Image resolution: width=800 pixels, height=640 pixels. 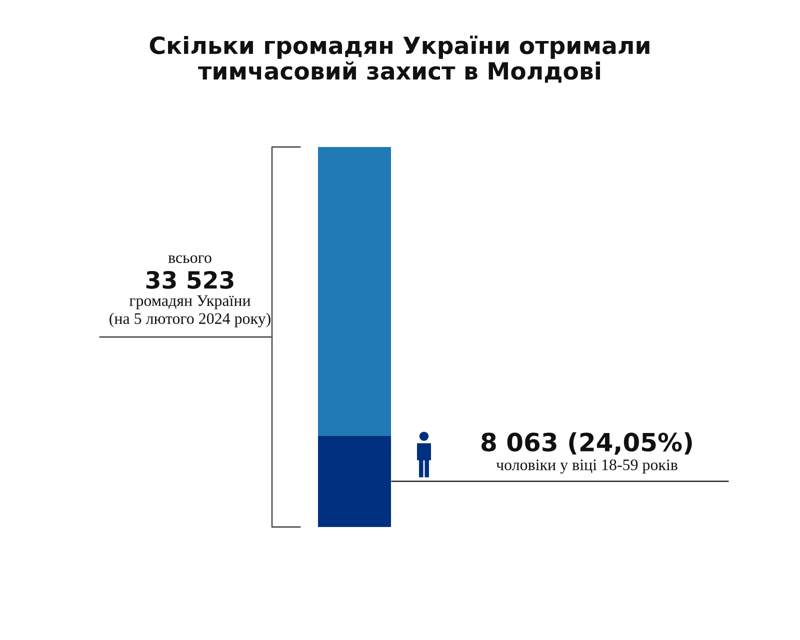 What do you see at coordinates (189, 302) in the screenshot?
I see `text: громадян України` at bounding box center [189, 302].